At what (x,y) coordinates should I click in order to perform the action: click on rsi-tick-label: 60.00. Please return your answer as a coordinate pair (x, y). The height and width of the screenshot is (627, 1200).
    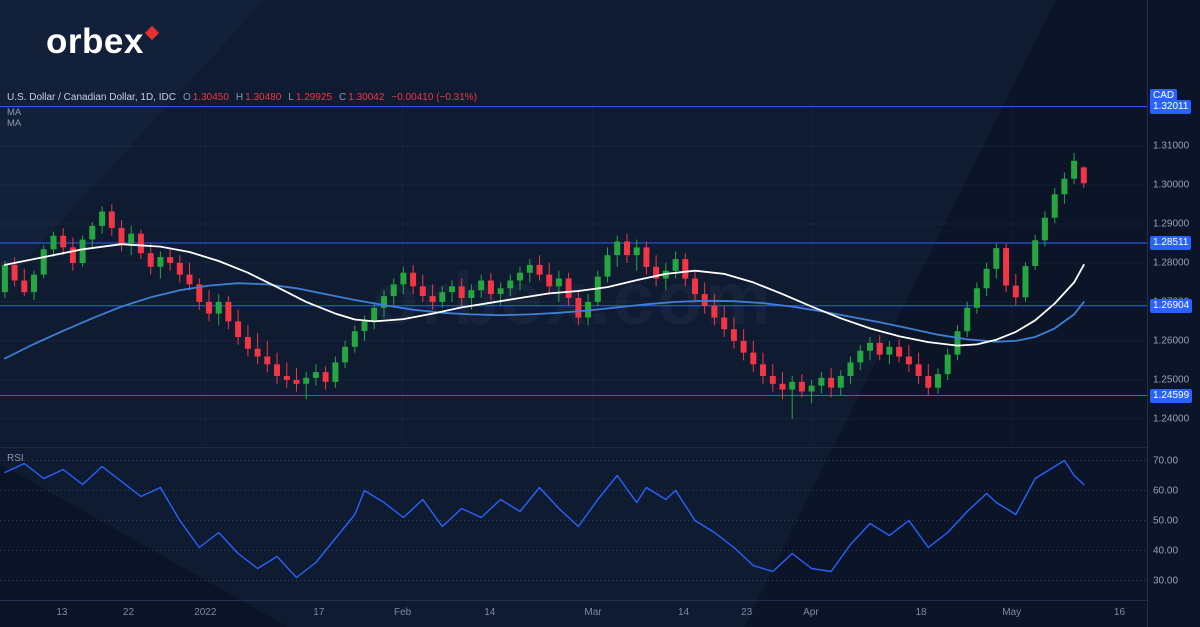
    Looking at the image, I should click on (1166, 490).